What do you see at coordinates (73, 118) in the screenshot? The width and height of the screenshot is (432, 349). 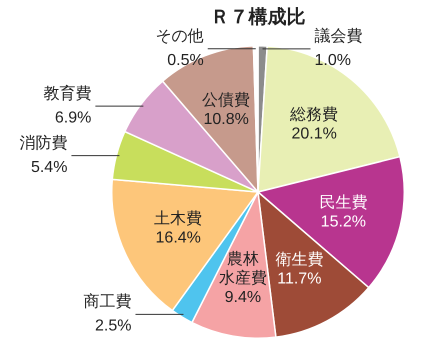 I see `data-label: 6.9%` at bounding box center [73, 118].